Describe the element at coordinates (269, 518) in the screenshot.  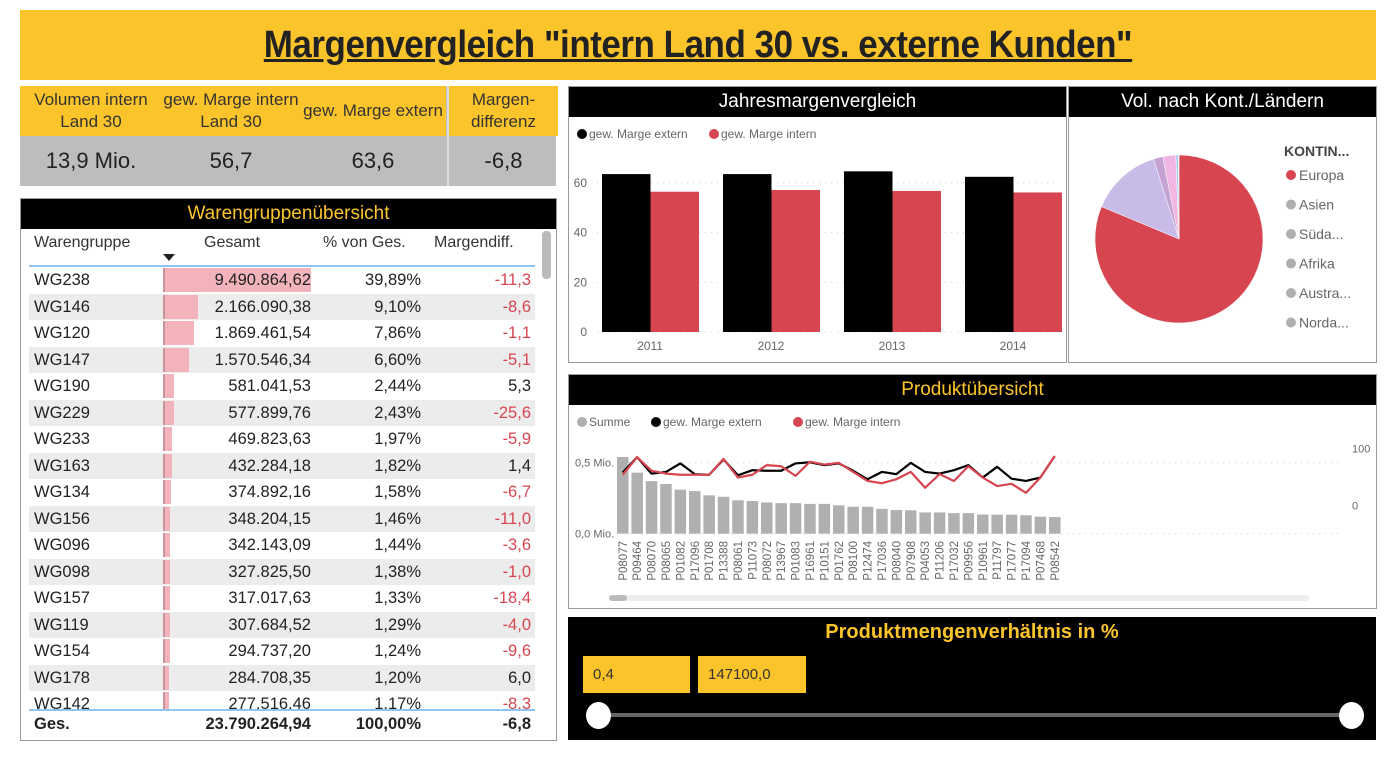
I see `cell-gesamt: 348.204,15` at that location.